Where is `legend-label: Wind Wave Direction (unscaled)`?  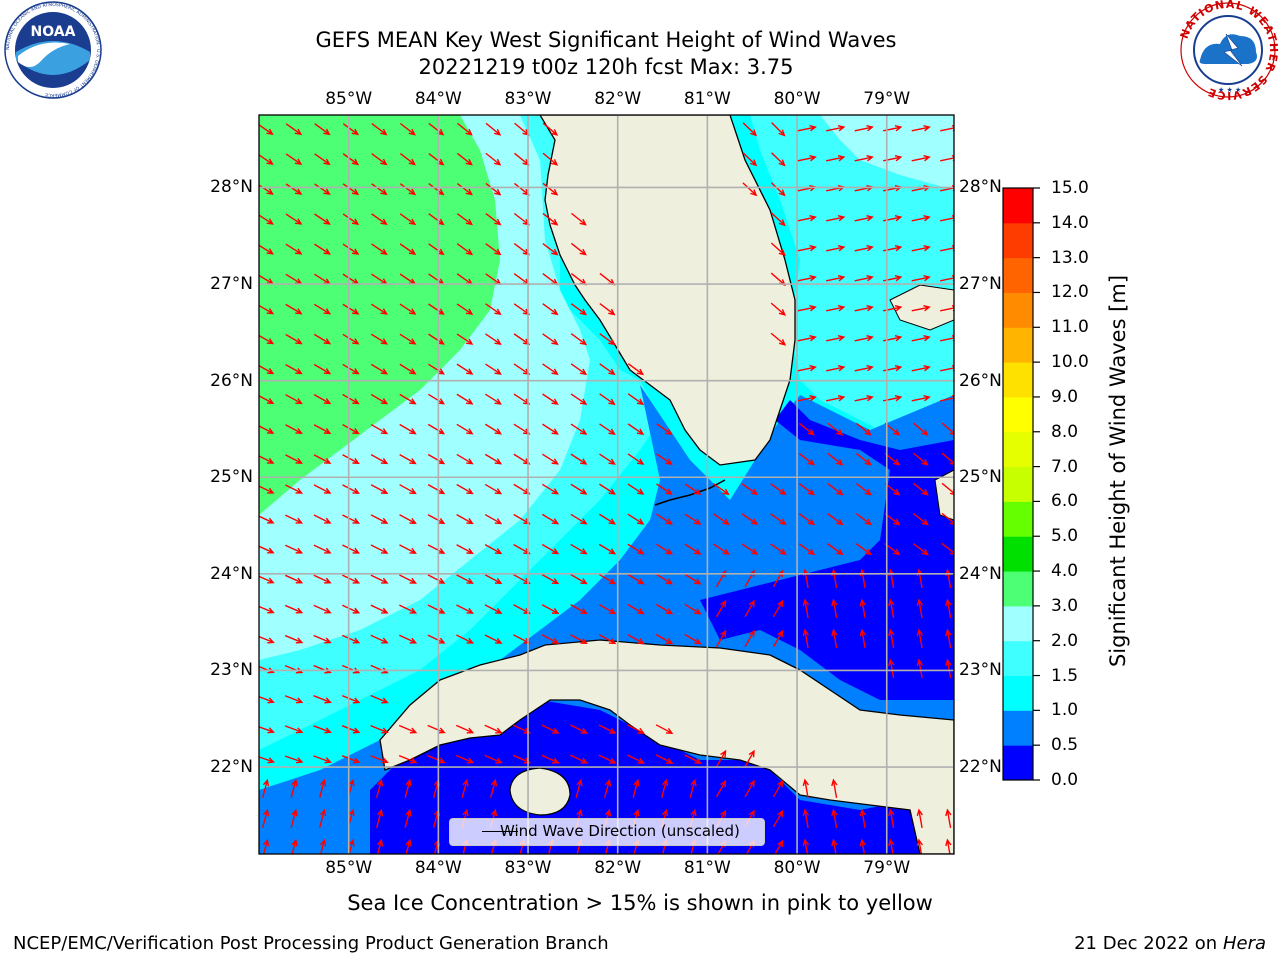 legend-label: Wind Wave Direction (unscaled) is located at coordinates (620, 831).